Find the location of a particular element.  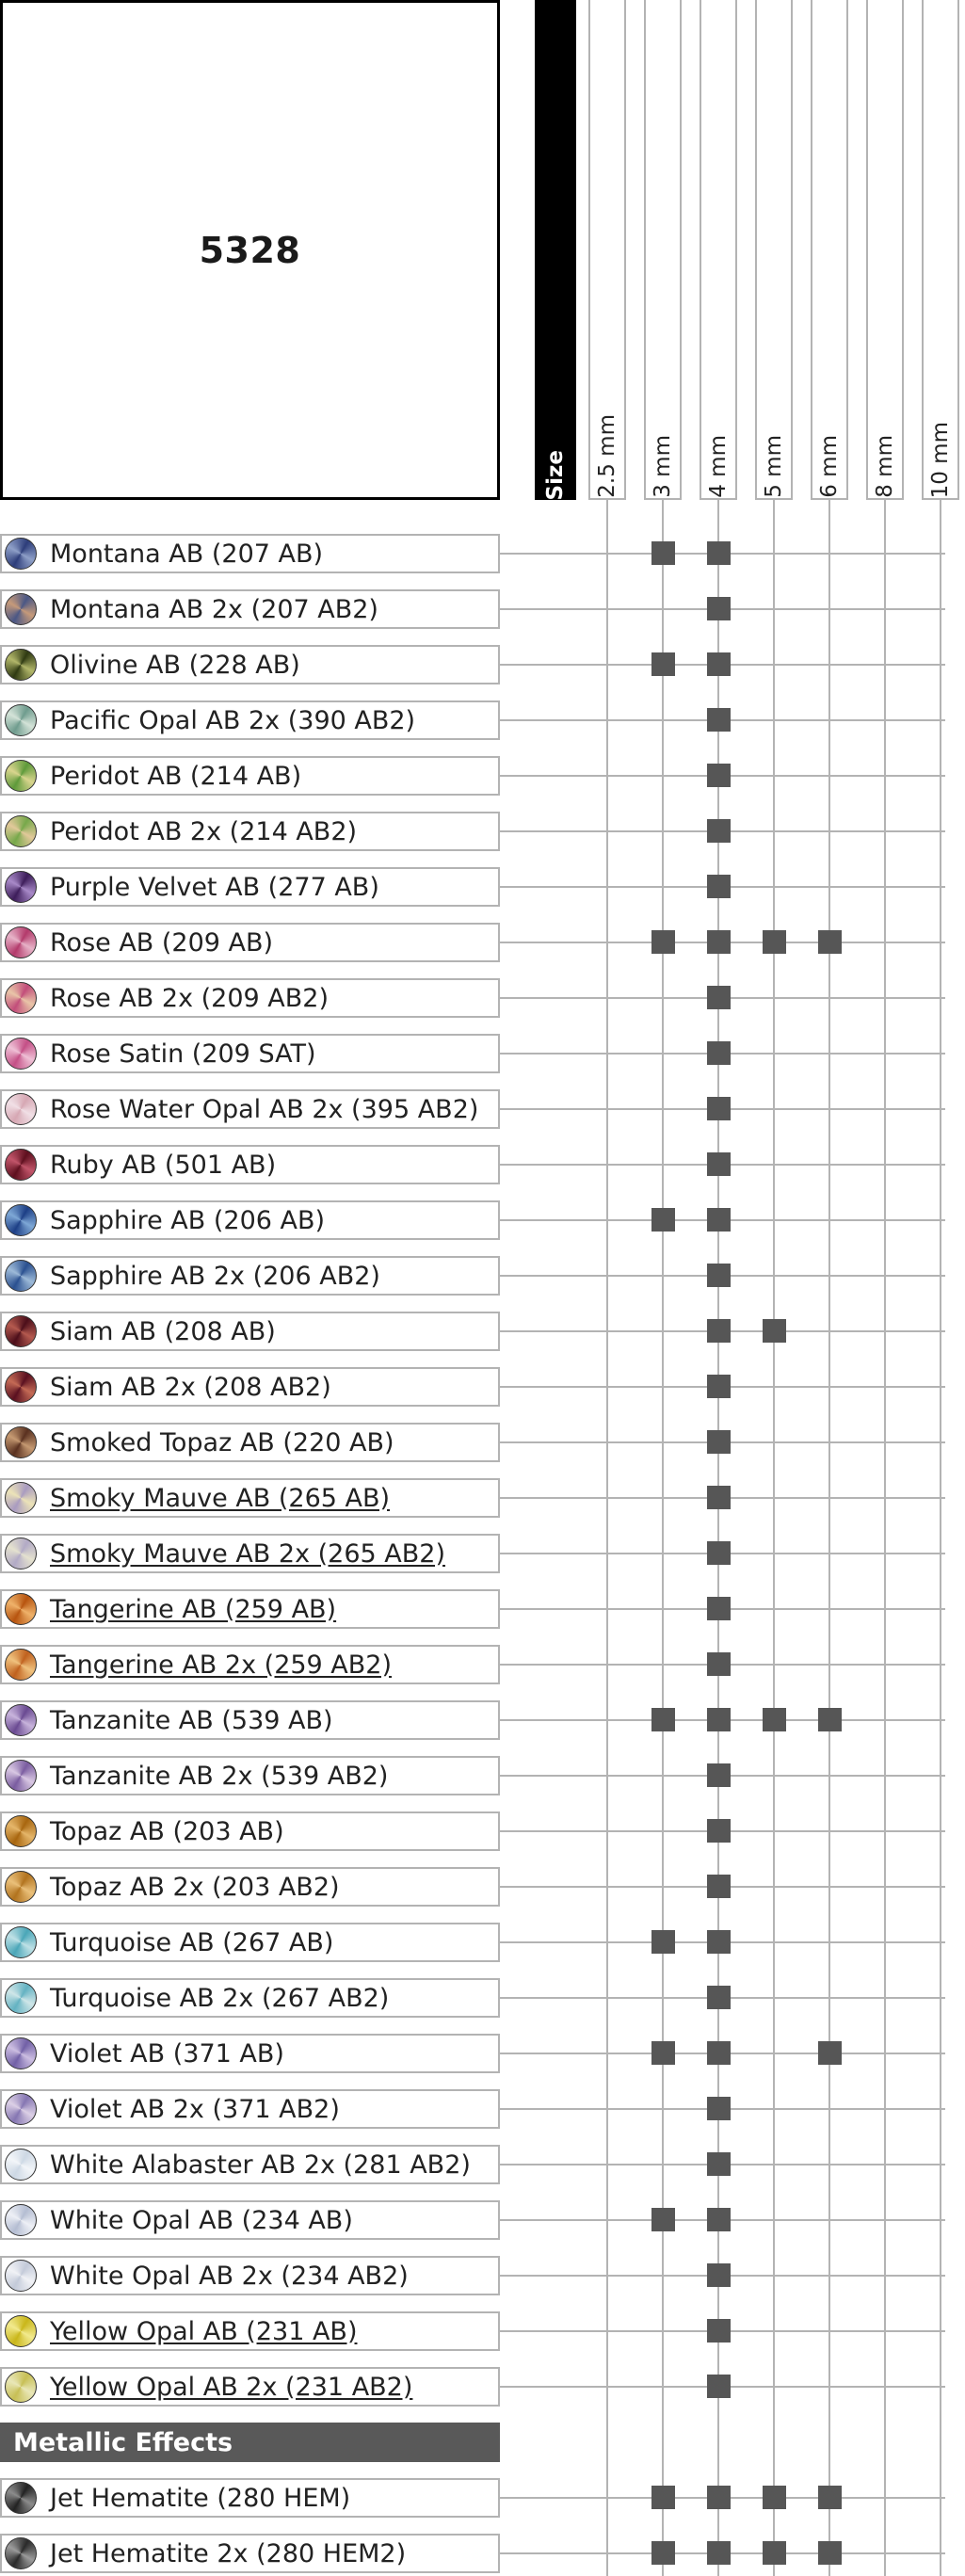

color-name: Rose AB 2x (209 AB2) is located at coordinates (189, 998).